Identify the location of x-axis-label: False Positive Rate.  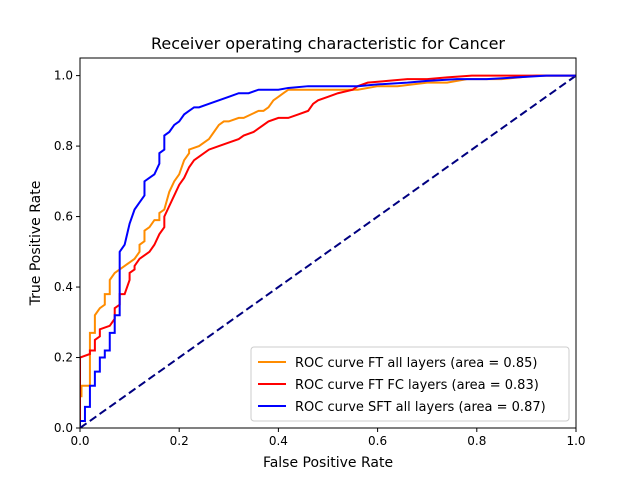
(328, 463).